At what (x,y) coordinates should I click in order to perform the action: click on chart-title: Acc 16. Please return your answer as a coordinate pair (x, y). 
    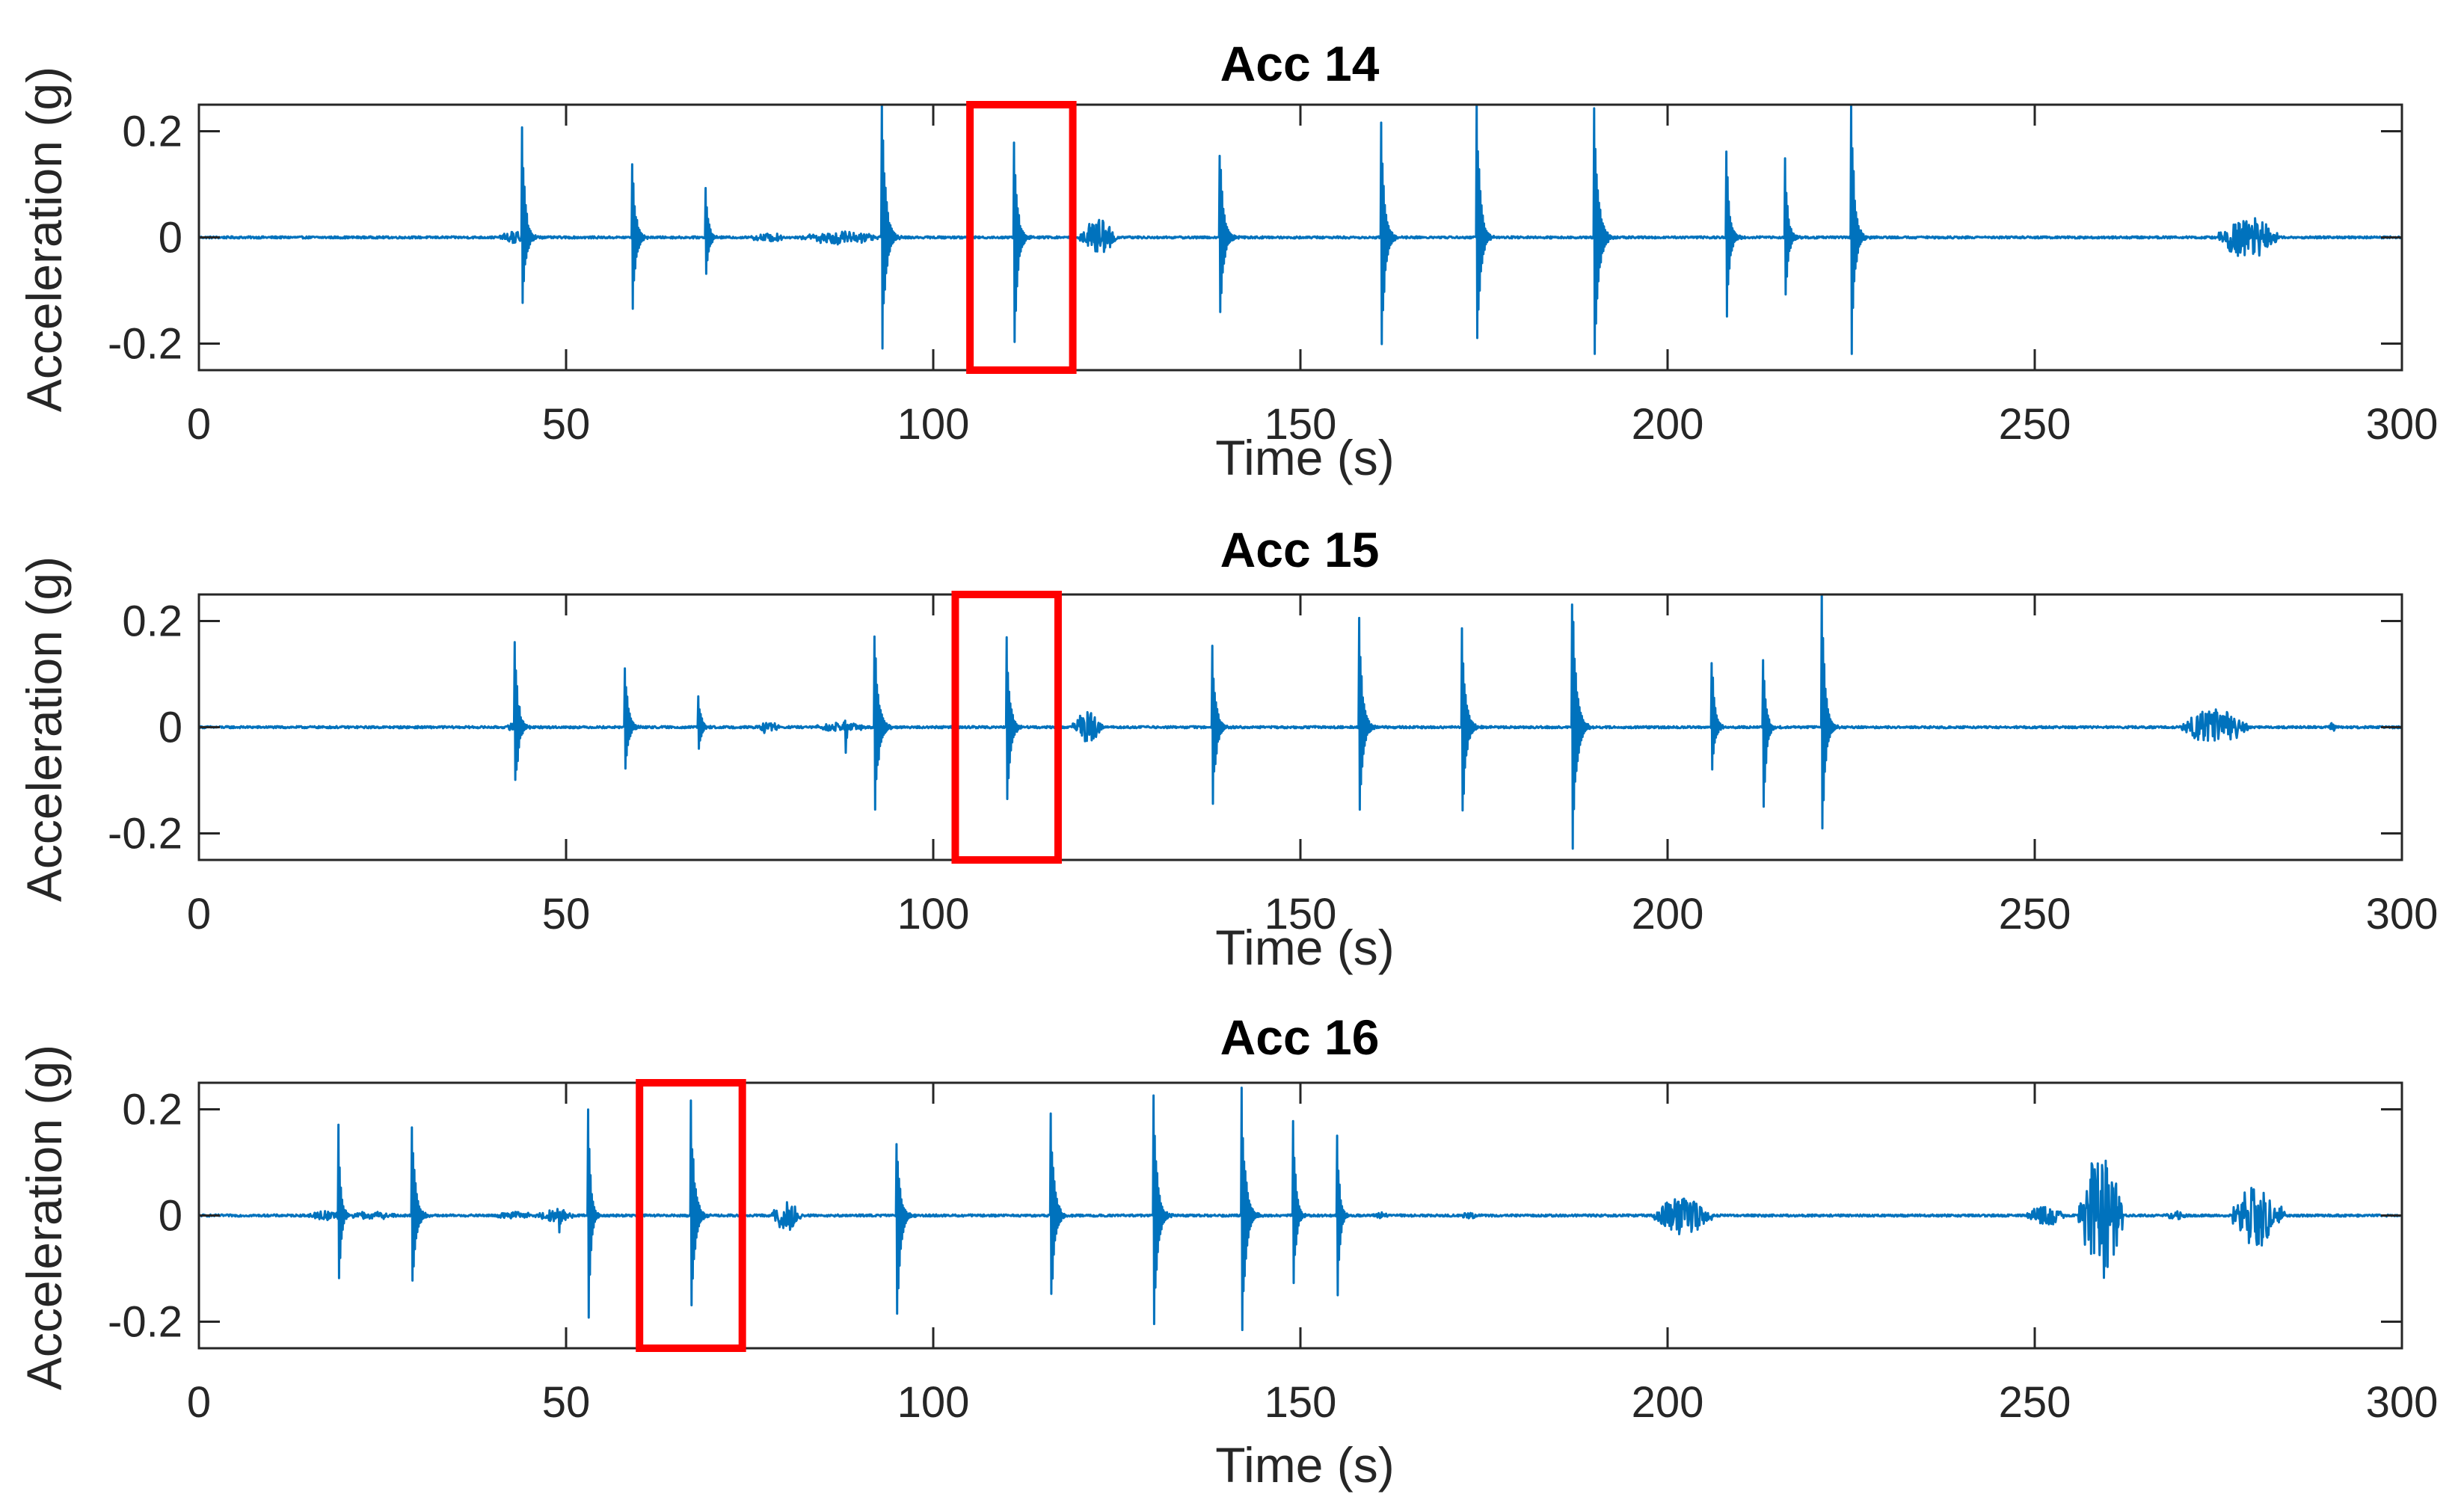
    Looking at the image, I should click on (1300, 1037).